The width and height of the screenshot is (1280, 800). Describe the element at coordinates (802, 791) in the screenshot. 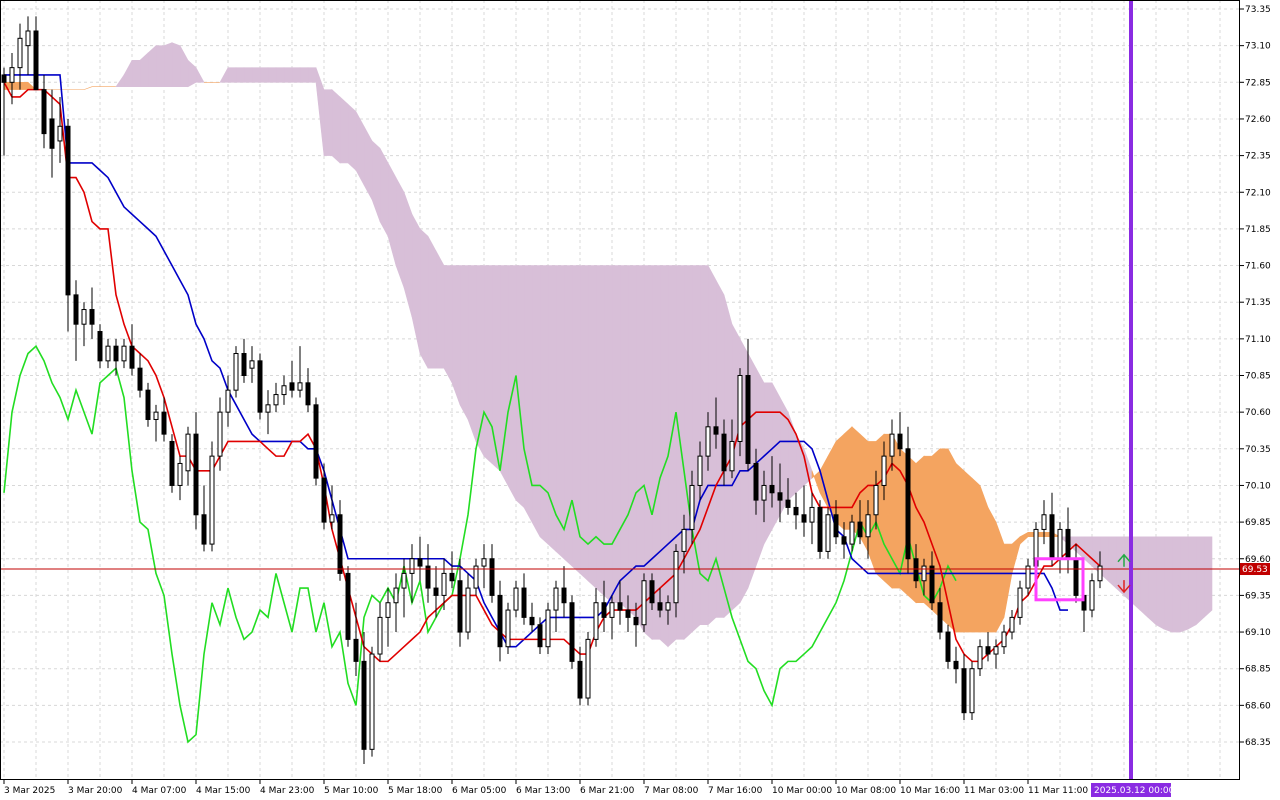

I see `x-tick-label: 10 Mar 00:00` at that location.